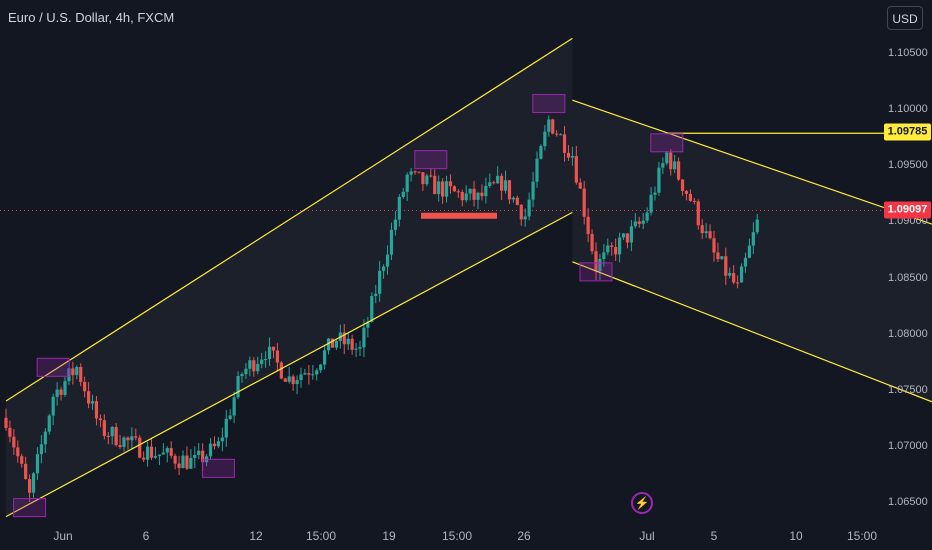 The image size is (932, 550). What do you see at coordinates (389, 536) in the screenshot?
I see `x-tick-label: 19` at bounding box center [389, 536].